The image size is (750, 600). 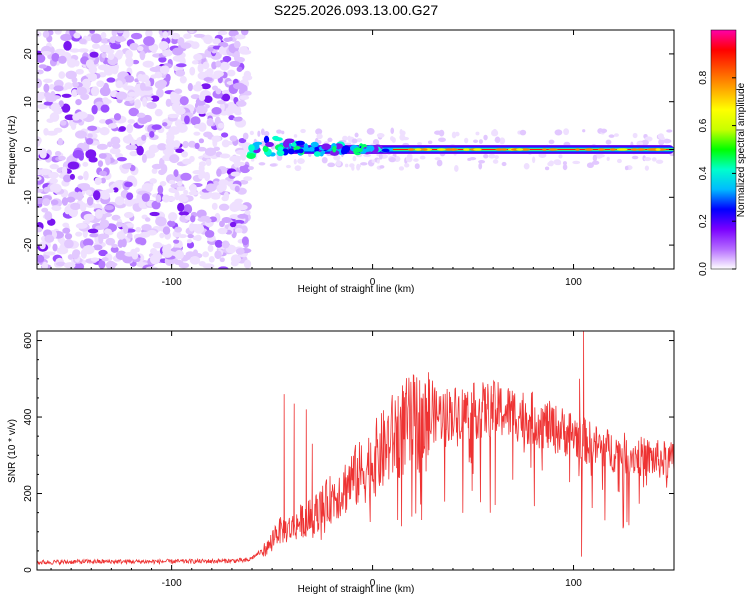 What do you see at coordinates (28, 149) in the screenshot?
I see `spectrogram-ytick-label: 0` at bounding box center [28, 149].